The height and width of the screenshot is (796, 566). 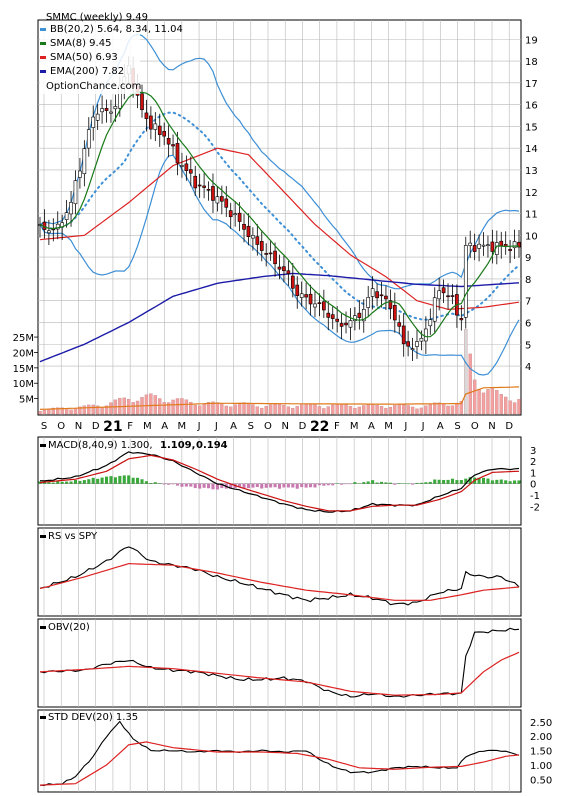 I want to click on price-y-tick: 14, so click(x=531, y=149).